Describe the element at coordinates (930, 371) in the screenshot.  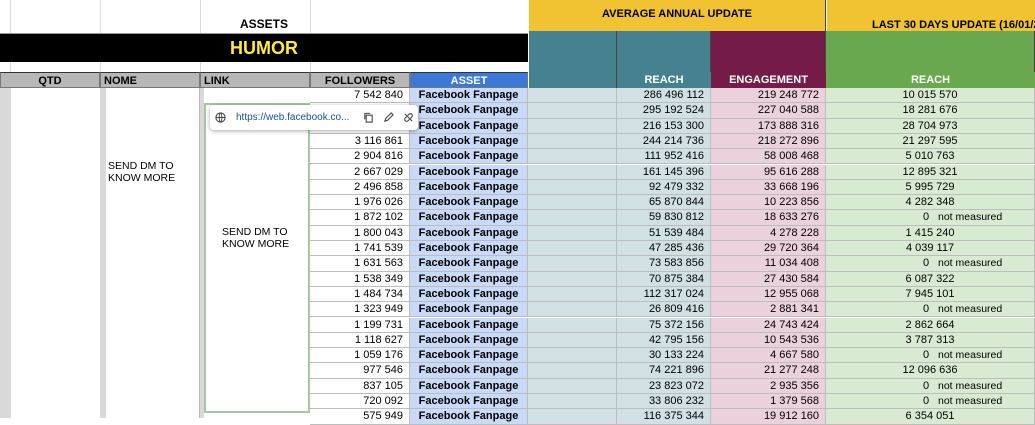
I see `reach30-cell: 12 096 636` at that location.